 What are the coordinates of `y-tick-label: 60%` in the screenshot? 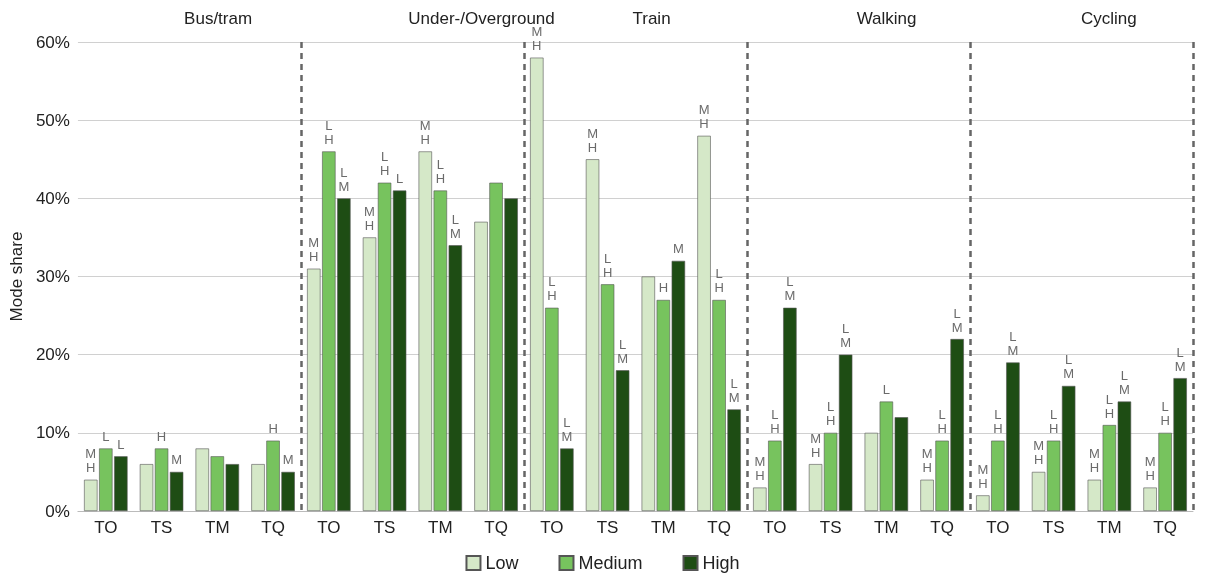 It's located at (52, 42).